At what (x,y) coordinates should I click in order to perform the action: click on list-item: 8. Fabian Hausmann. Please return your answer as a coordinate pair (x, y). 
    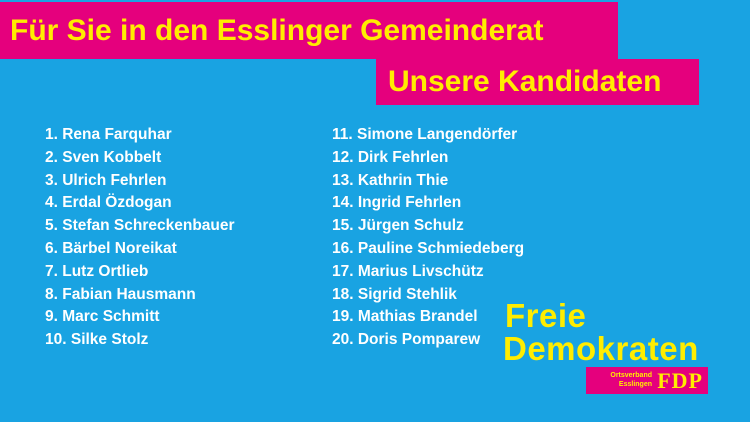
    Looking at the image, I should click on (120, 294).